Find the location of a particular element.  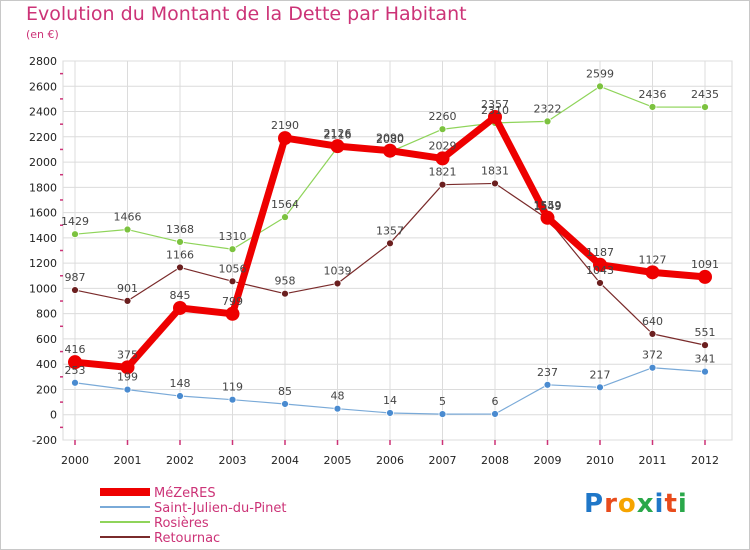

data-label-mezeres: 799 is located at coordinates (232, 301).